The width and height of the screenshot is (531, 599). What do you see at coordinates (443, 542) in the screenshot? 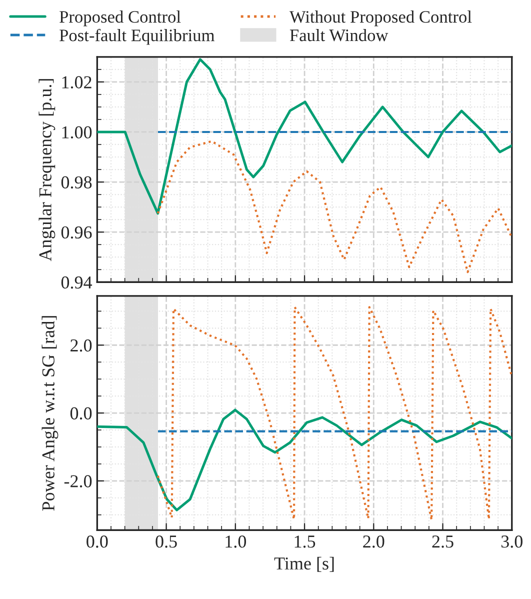
I see `x-tick-label: 2.5` at bounding box center [443, 542].